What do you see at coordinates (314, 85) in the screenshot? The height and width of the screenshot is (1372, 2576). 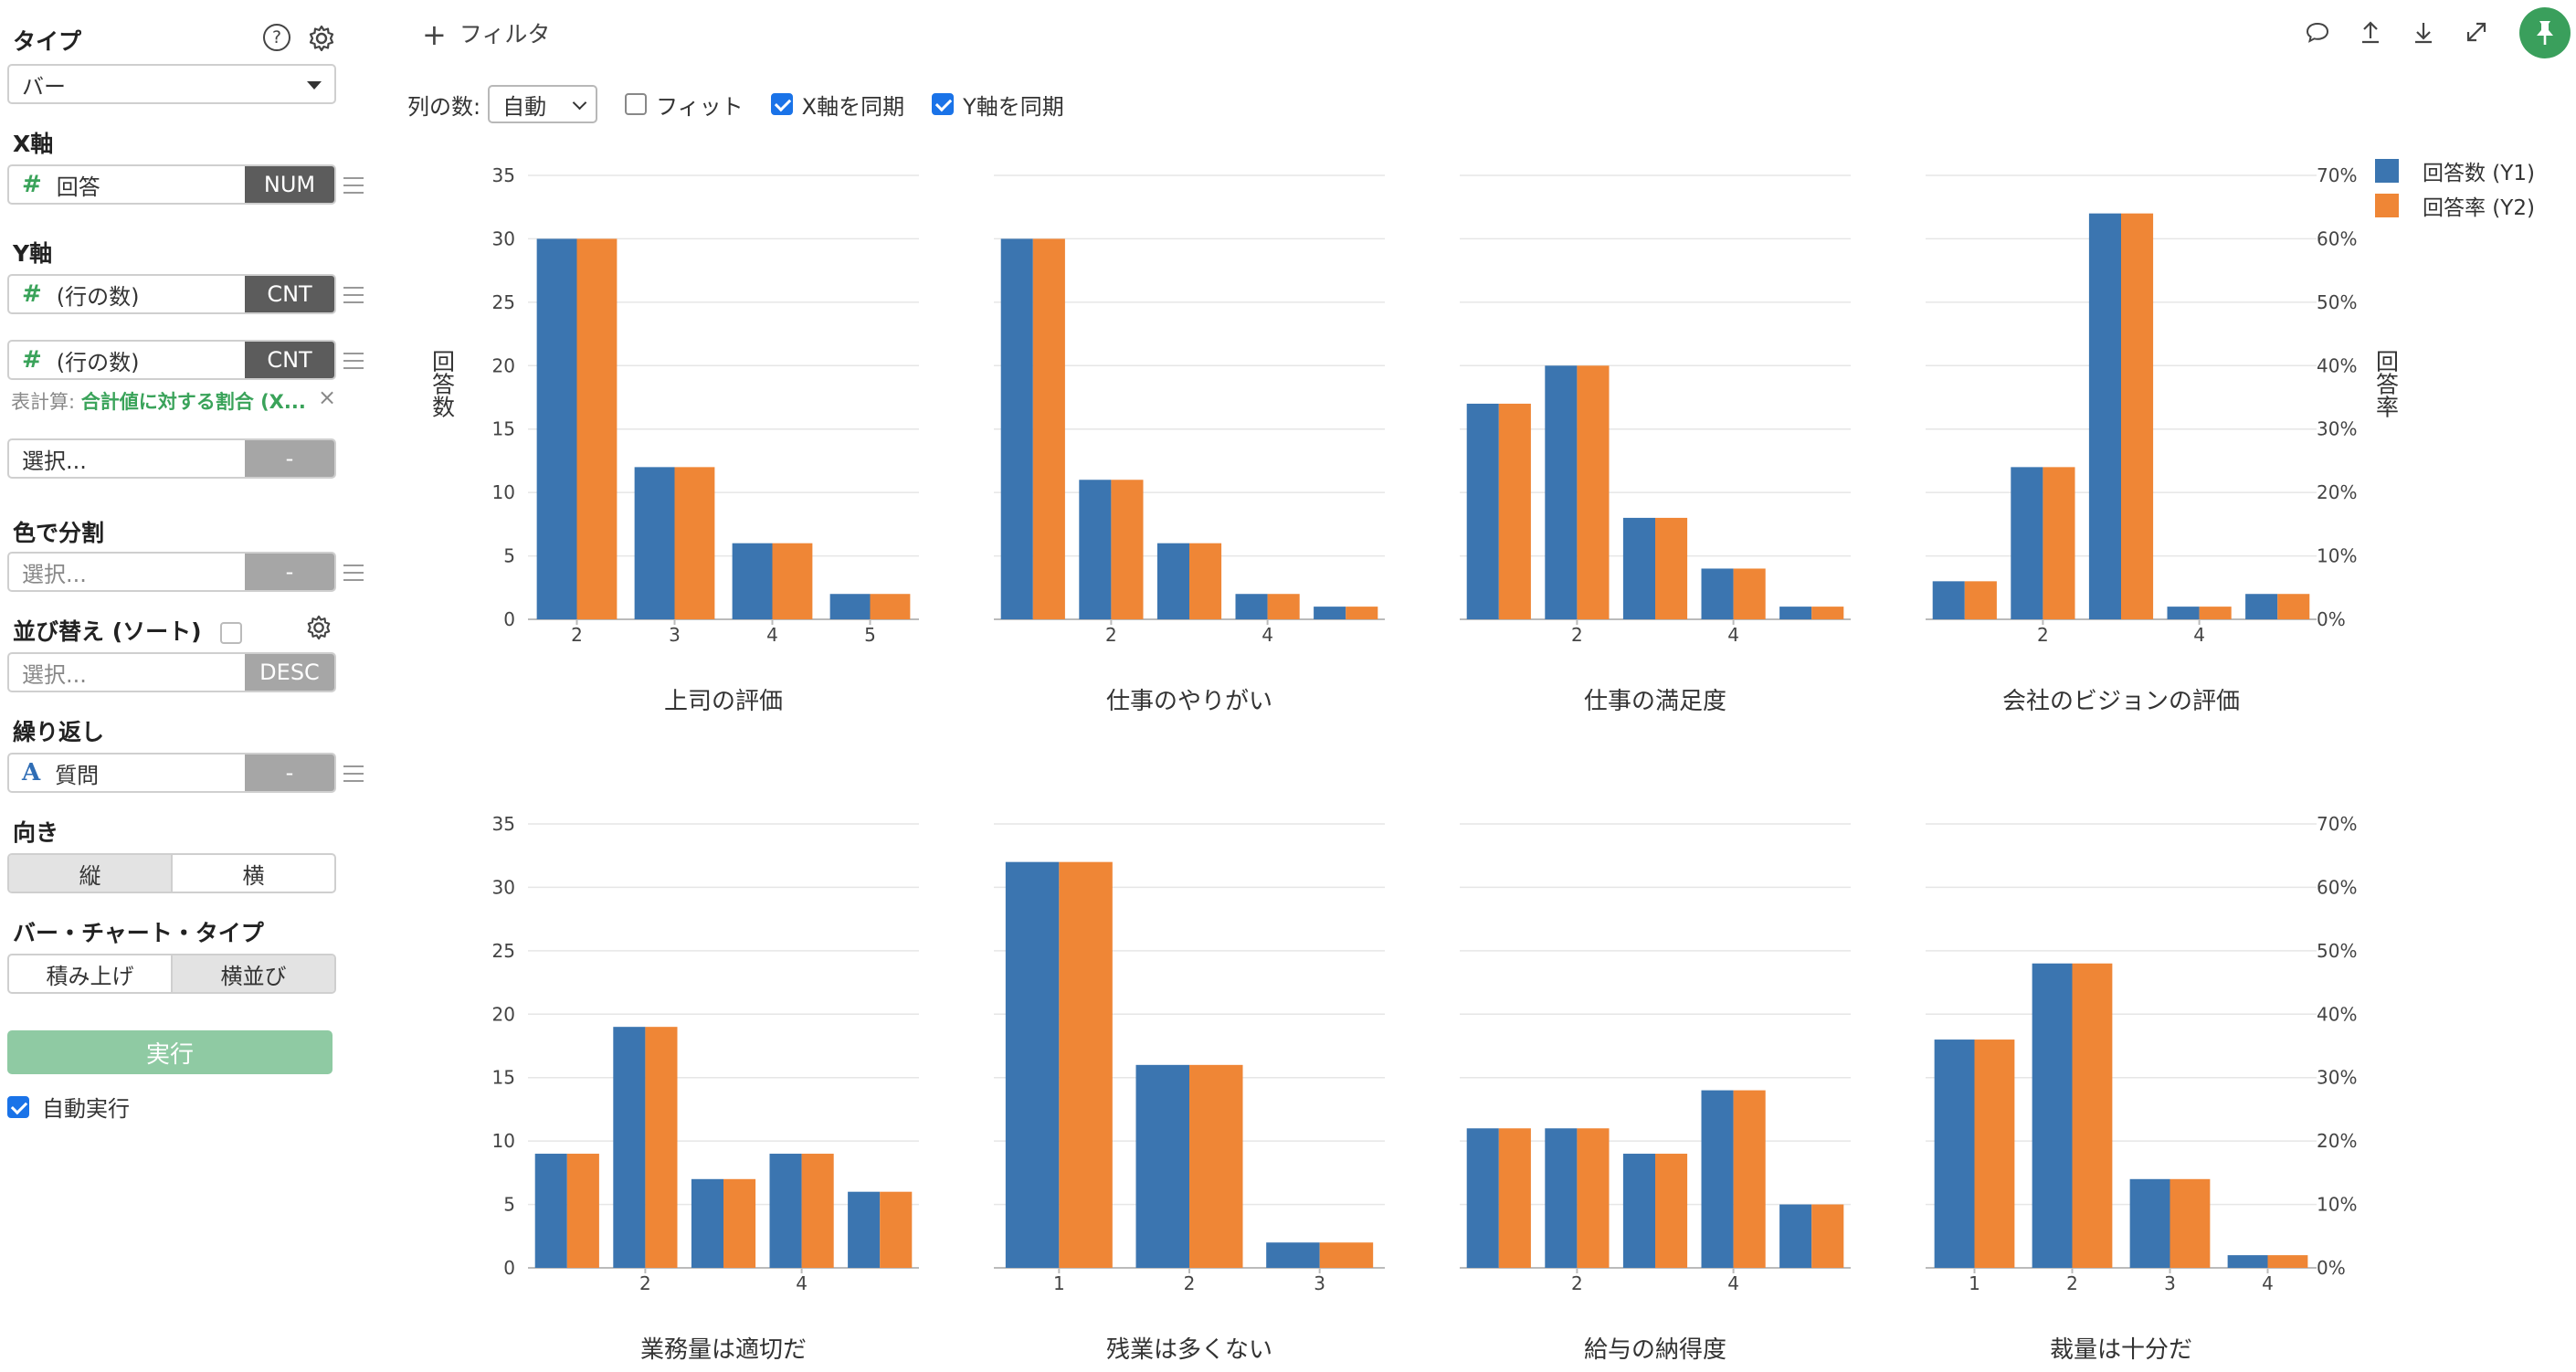 I see `caret-down-icon` at bounding box center [314, 85].